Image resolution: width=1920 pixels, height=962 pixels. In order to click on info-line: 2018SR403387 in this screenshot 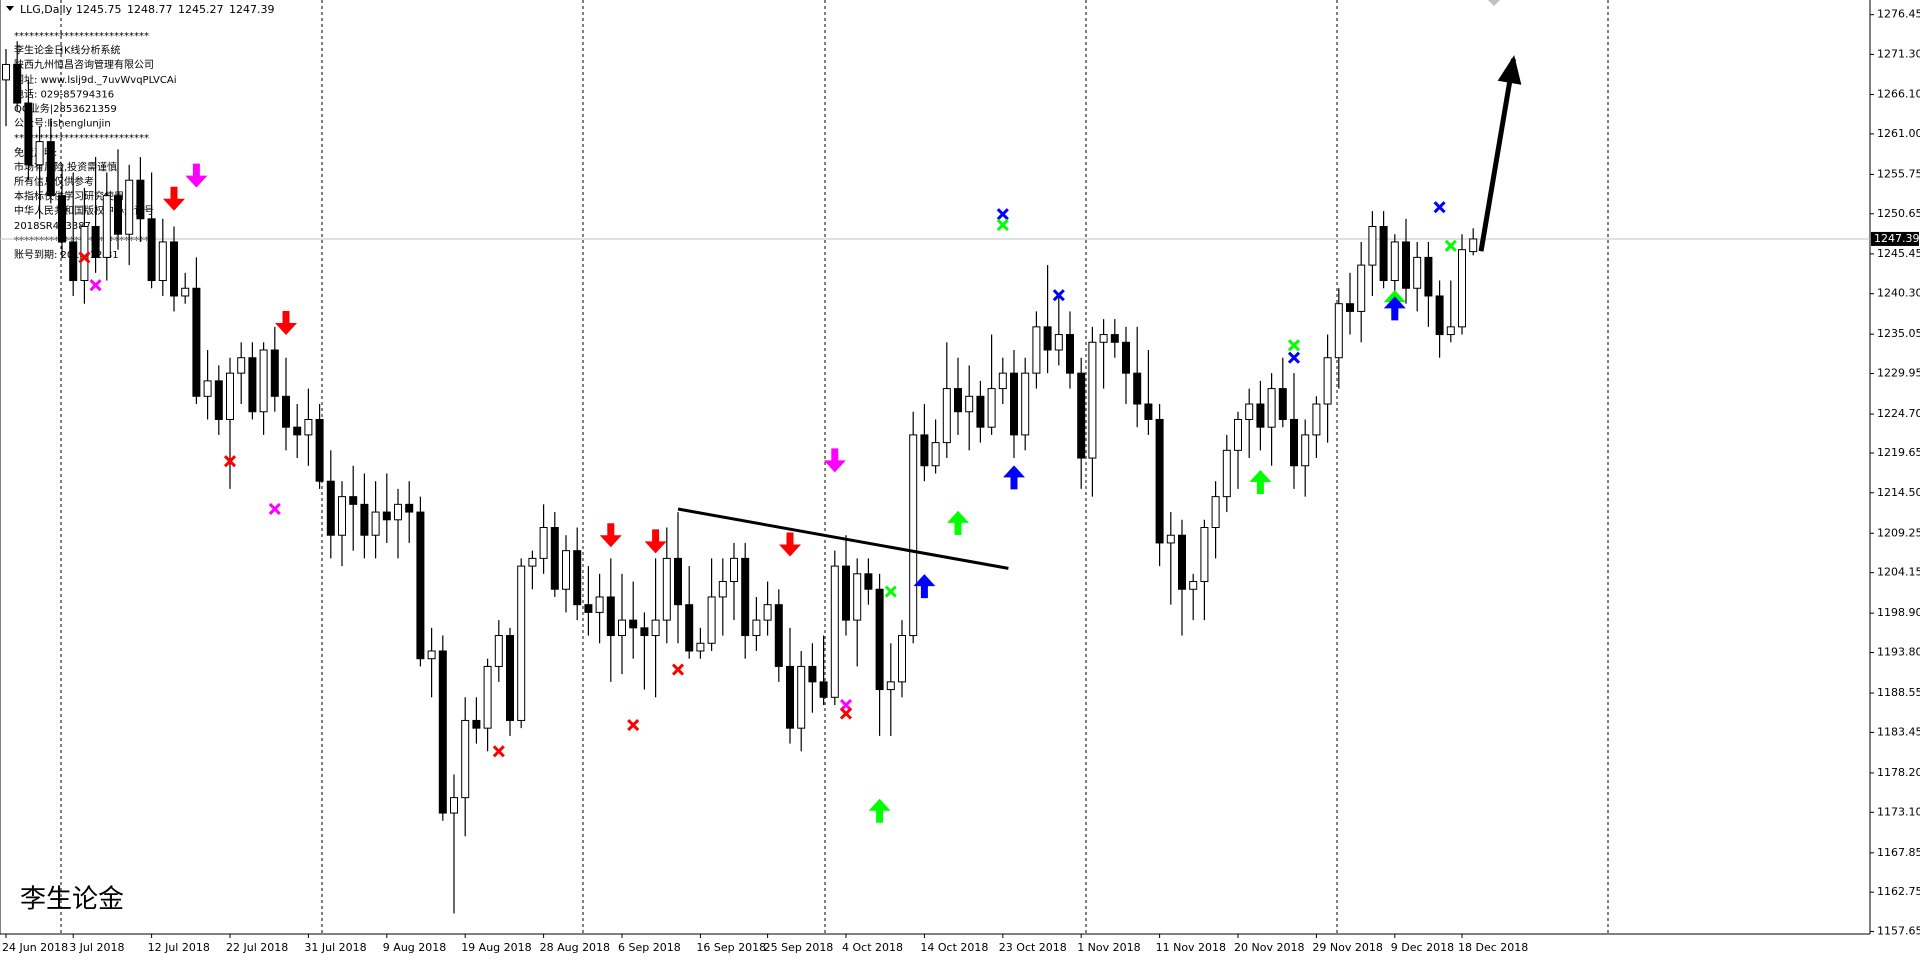, I will do `click(52, 226)`.